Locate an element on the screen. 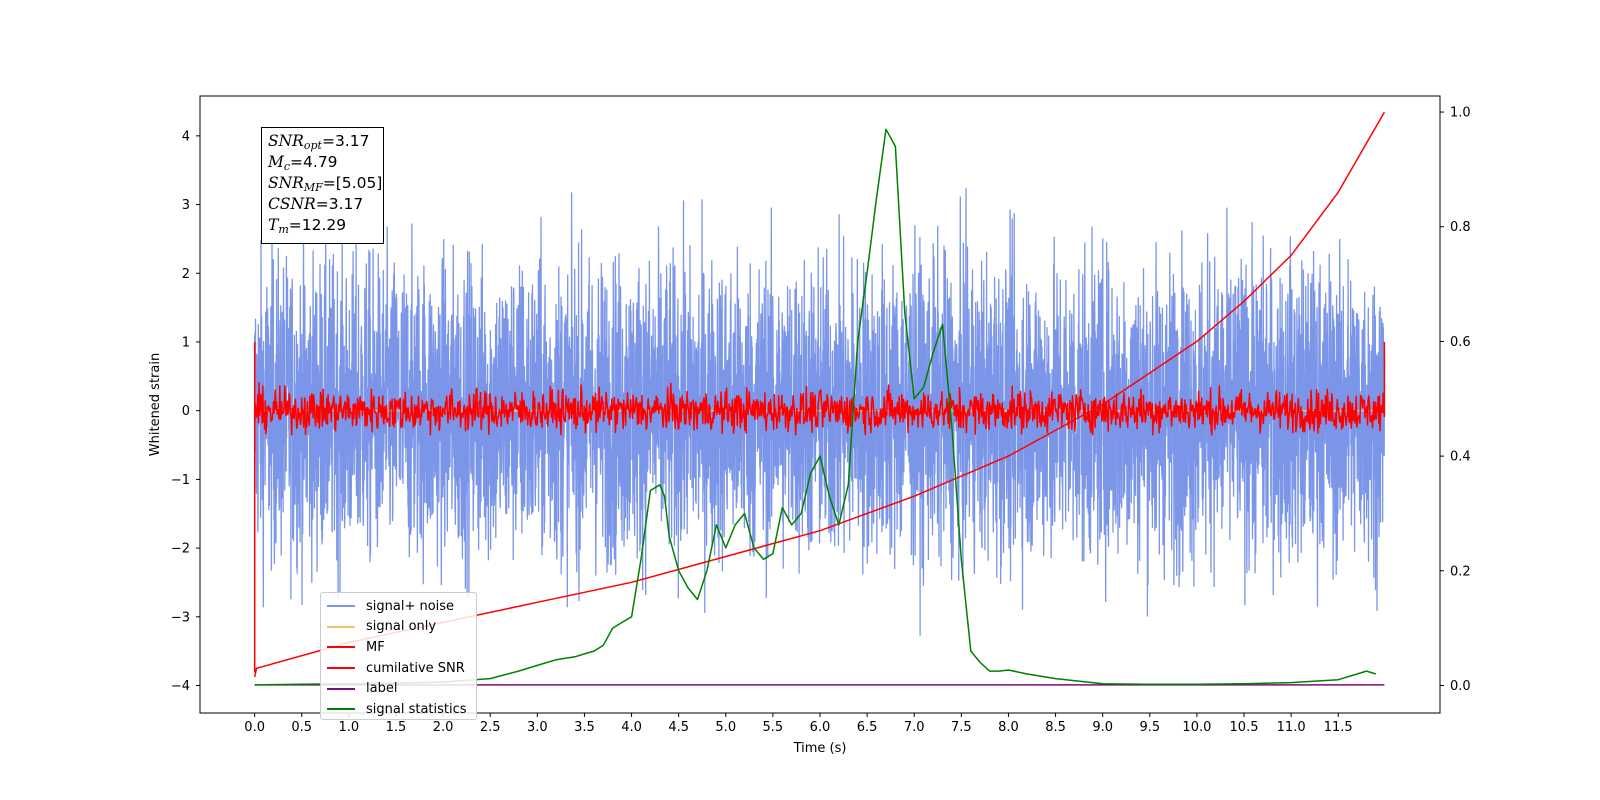 The width and height of the screenshot is (1600, 800). snr-mf-line: SNRMF=[5.05] is located at coordinates (325, 184).